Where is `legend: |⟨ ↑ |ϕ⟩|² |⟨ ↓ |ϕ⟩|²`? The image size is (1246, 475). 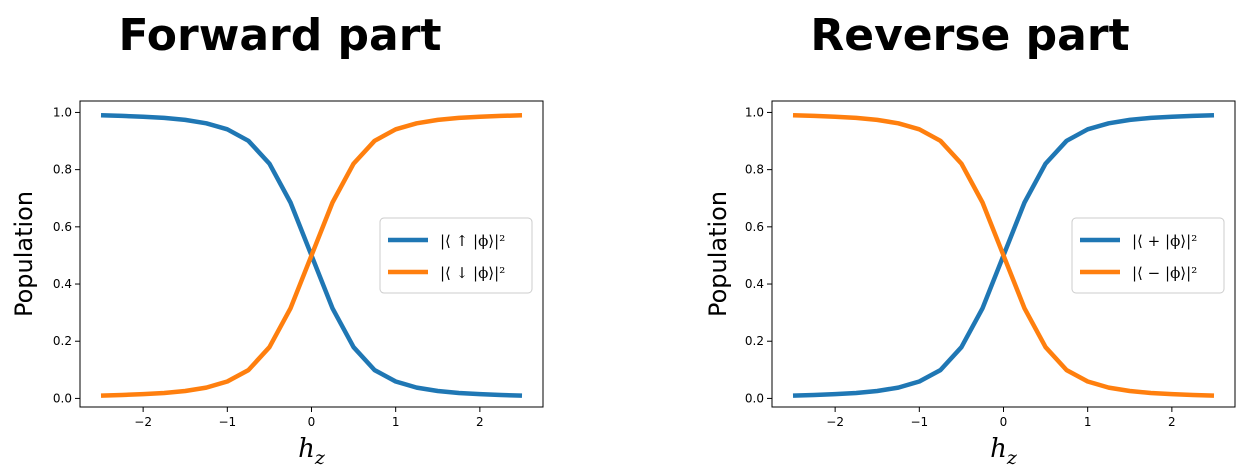 legend: |⟨ ↑ |ϕ⟩|² |⟨ ↓ |ϕ⟩|² is located at coordinates (456, 255).